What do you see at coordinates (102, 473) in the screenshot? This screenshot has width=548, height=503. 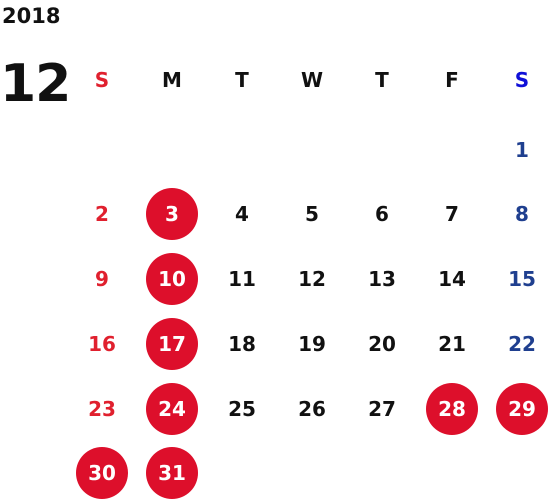 I see `day-cell-holiday: 30` at bounding box center [102, 473].